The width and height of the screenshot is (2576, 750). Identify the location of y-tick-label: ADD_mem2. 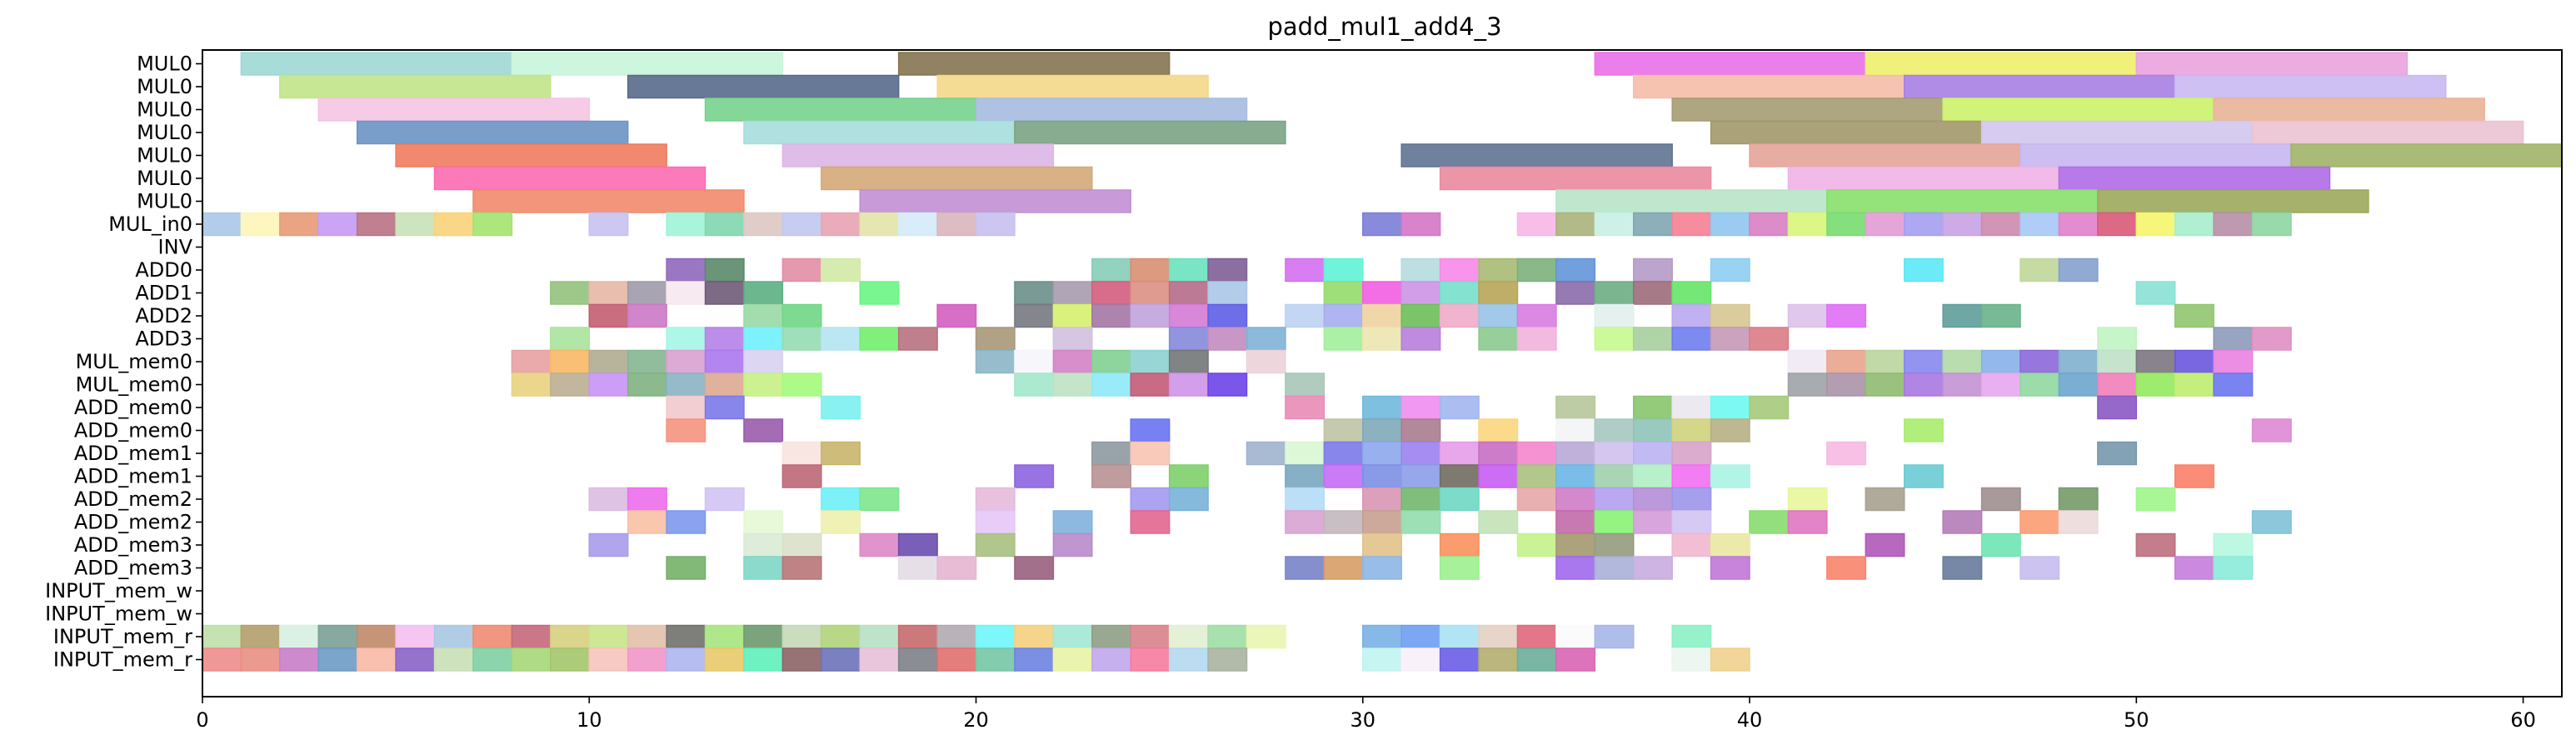
(133, 499).